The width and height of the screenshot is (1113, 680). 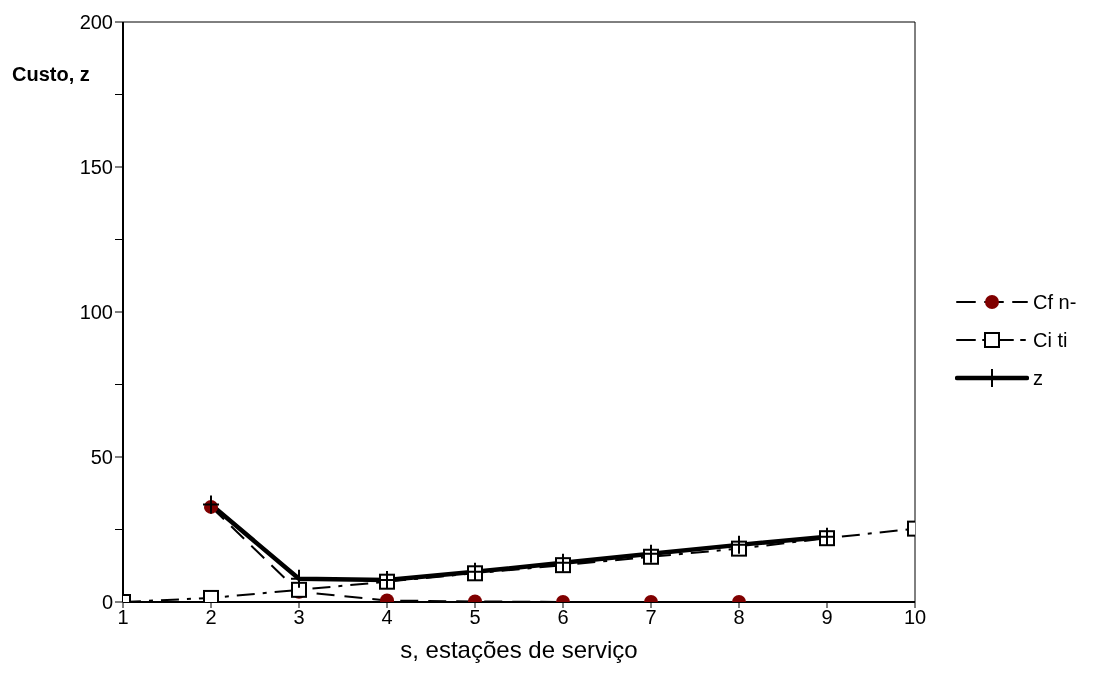 What do you see at coordinates (96, 22) in the screenshot?
I see `y-tick-label: 200` at bounding box center [96, 22].